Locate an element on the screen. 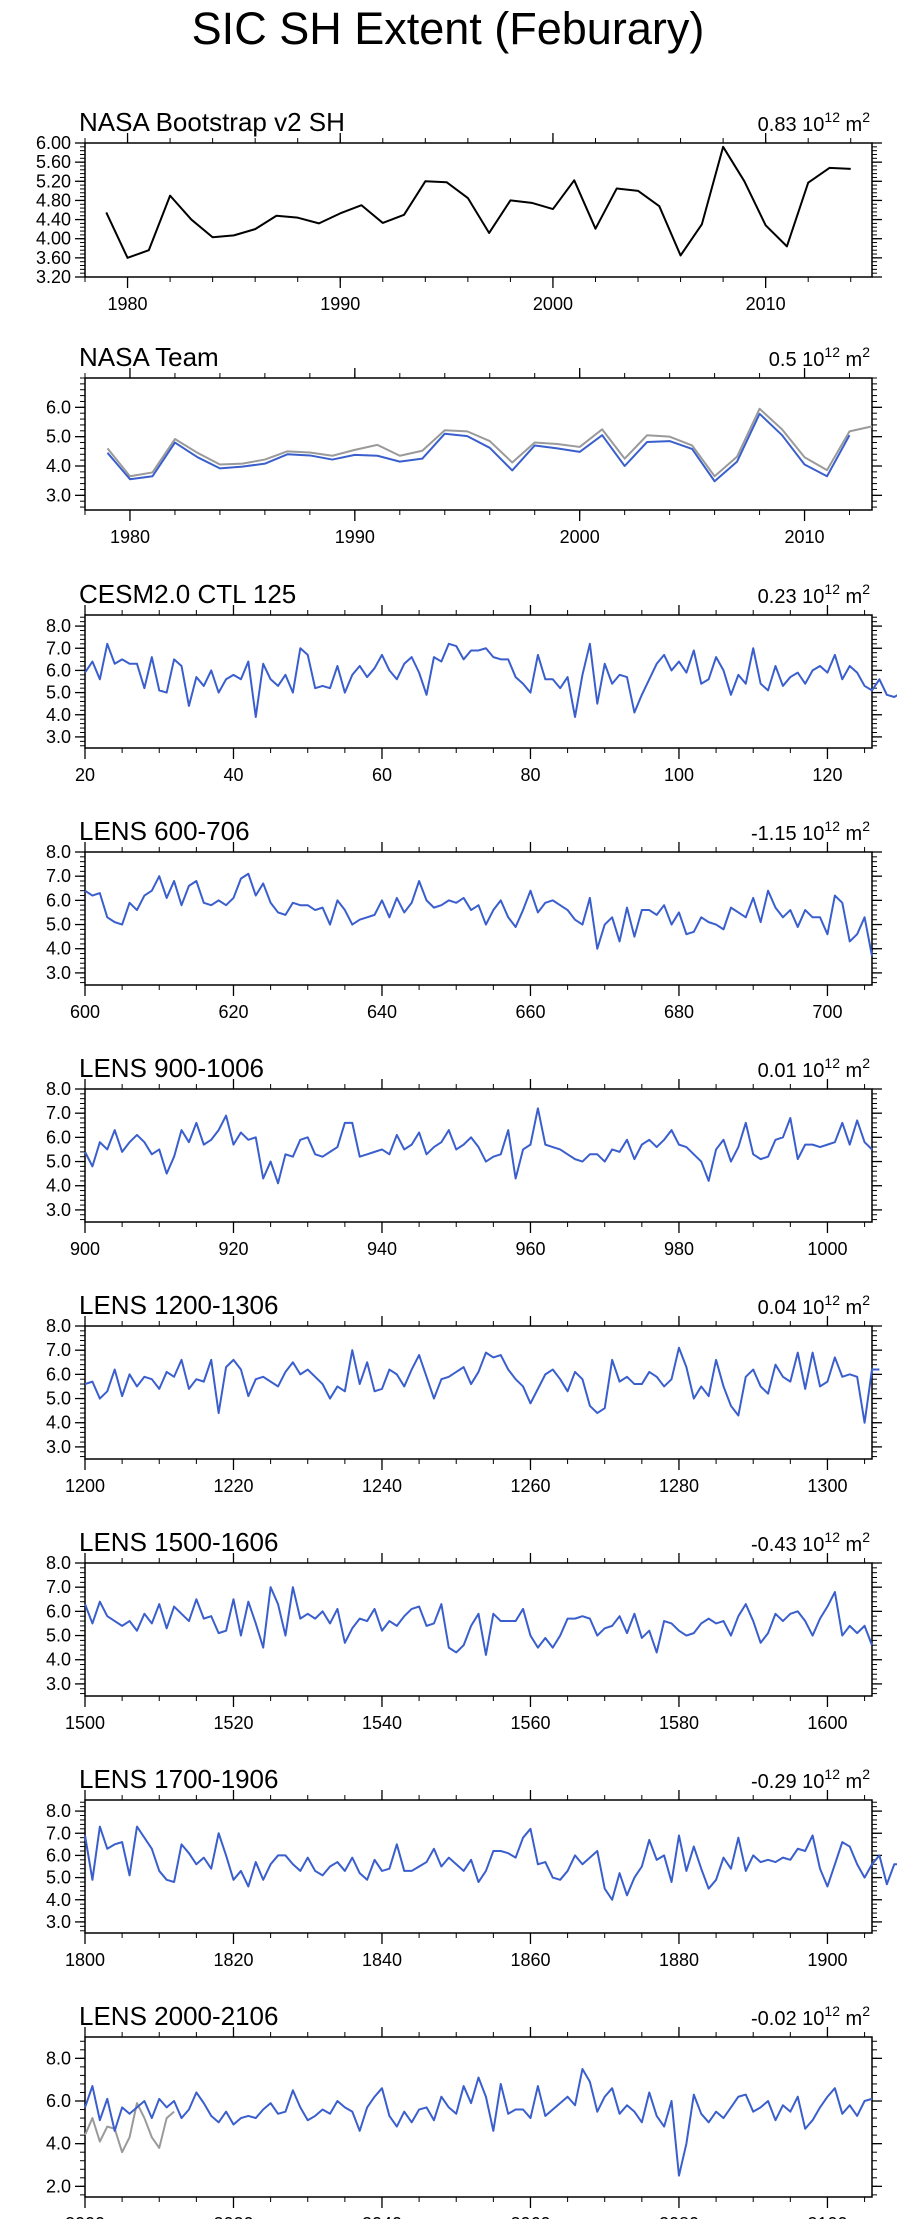 This screenshot has height=2219, width=897. x-tick-label: 20 is located at coordinates (85, 775).